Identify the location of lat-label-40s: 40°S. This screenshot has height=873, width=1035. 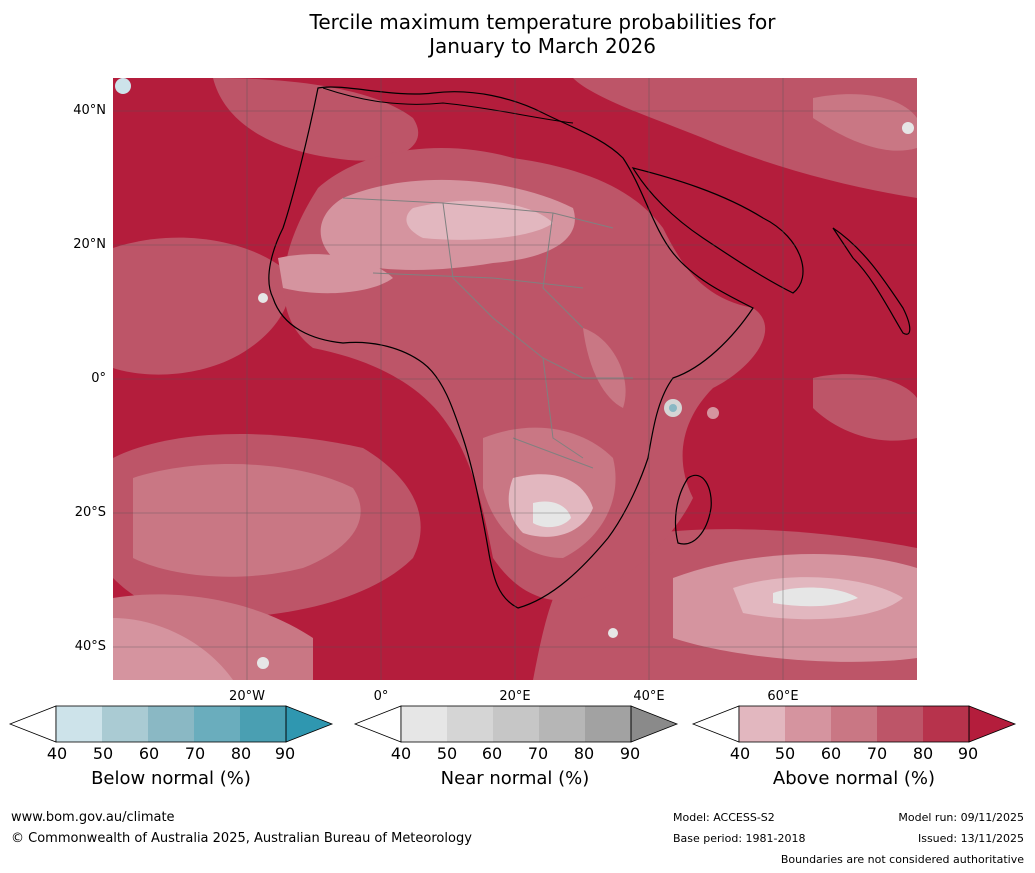
(90, 646).